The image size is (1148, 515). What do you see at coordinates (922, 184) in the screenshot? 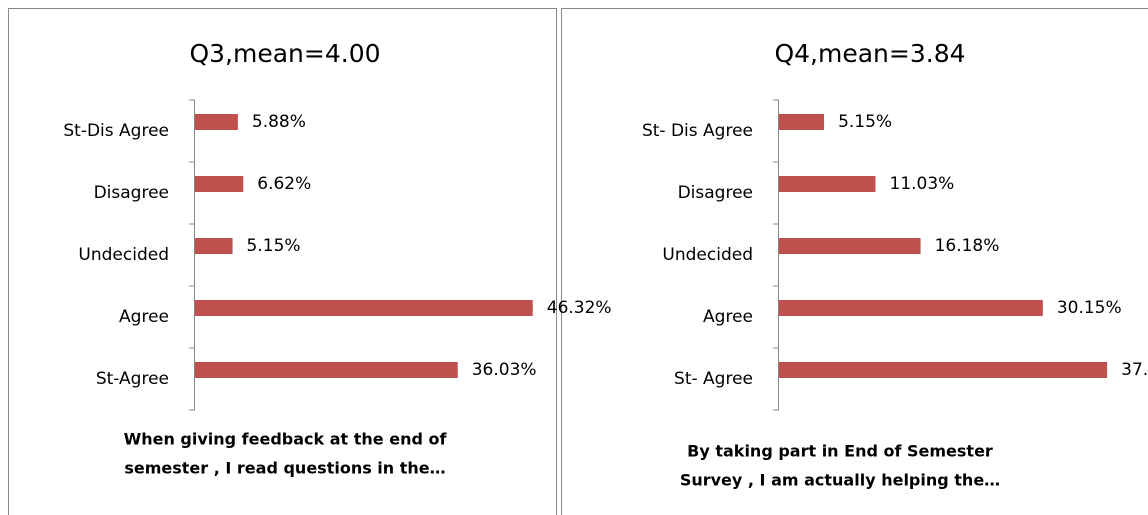
I see `data-label: 11.03%` at bounding box center [922, 184].